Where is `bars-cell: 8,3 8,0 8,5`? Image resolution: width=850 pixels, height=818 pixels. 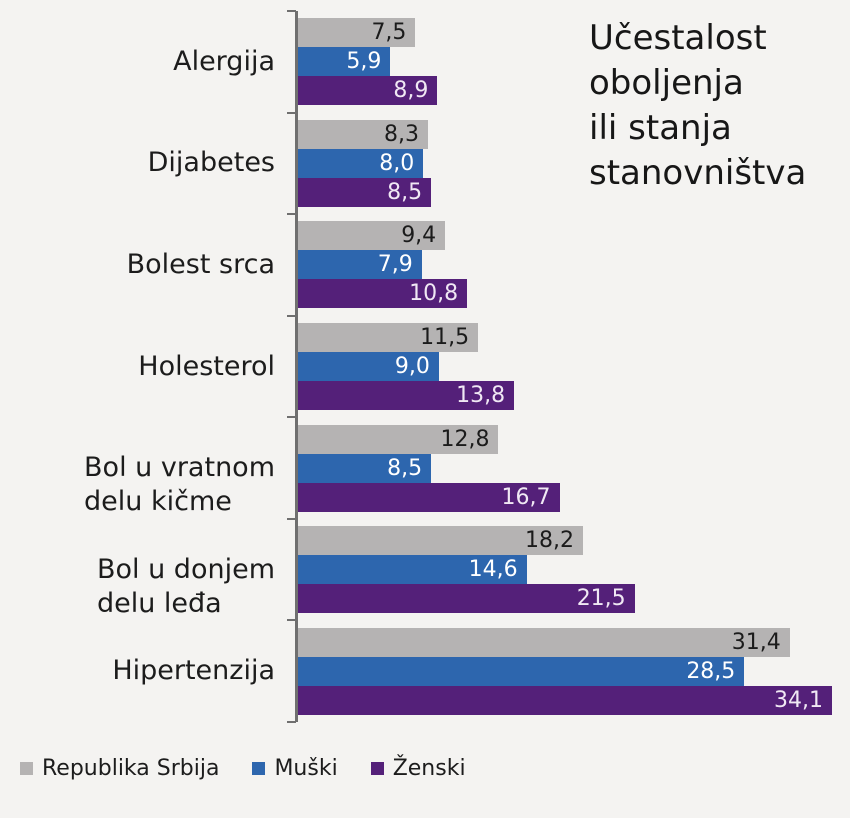 bars-cell: 8,3 8,0 8,5 is located at coordinates (572, 163).